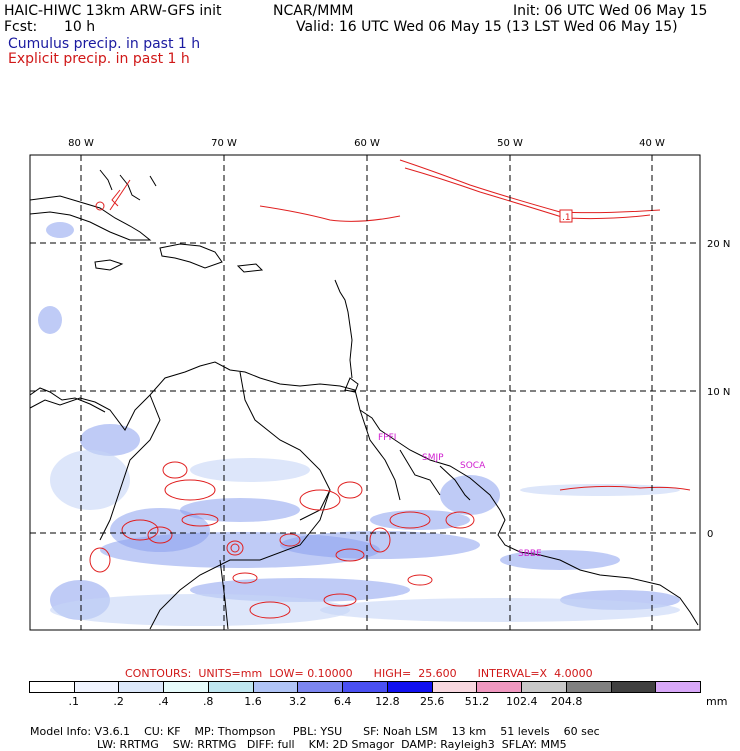 This screenshot has height=751, width=740. I want to click on colorbar-tick-label: 12.8, so click(387, 701).